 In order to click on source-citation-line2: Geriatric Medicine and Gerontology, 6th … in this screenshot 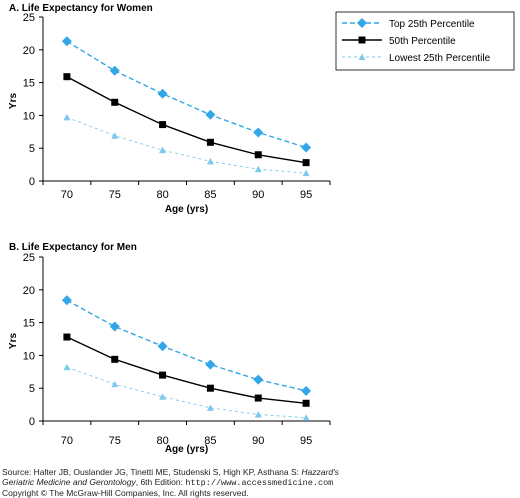, I will do `click(167, 482)`.